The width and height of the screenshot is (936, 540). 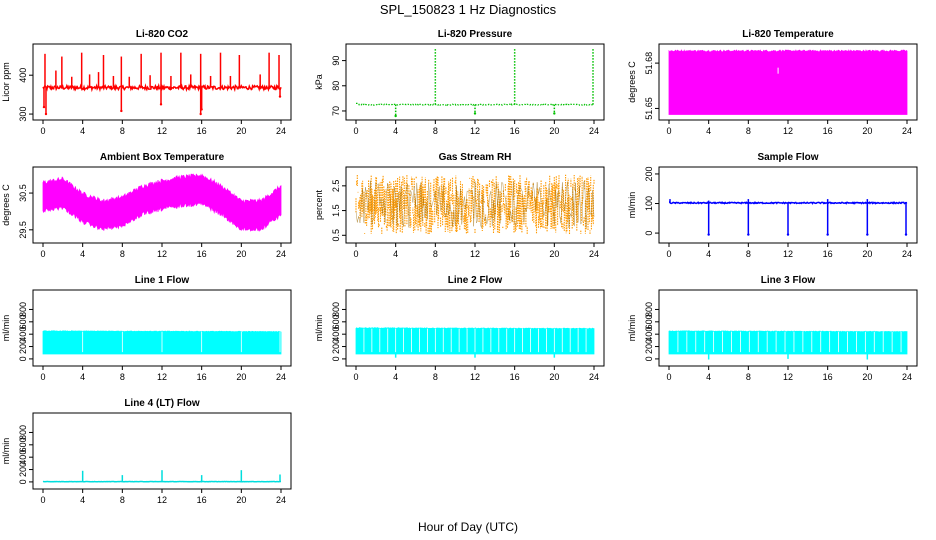 I want to click on series-line-2-flow, so click(x=475, y=342).